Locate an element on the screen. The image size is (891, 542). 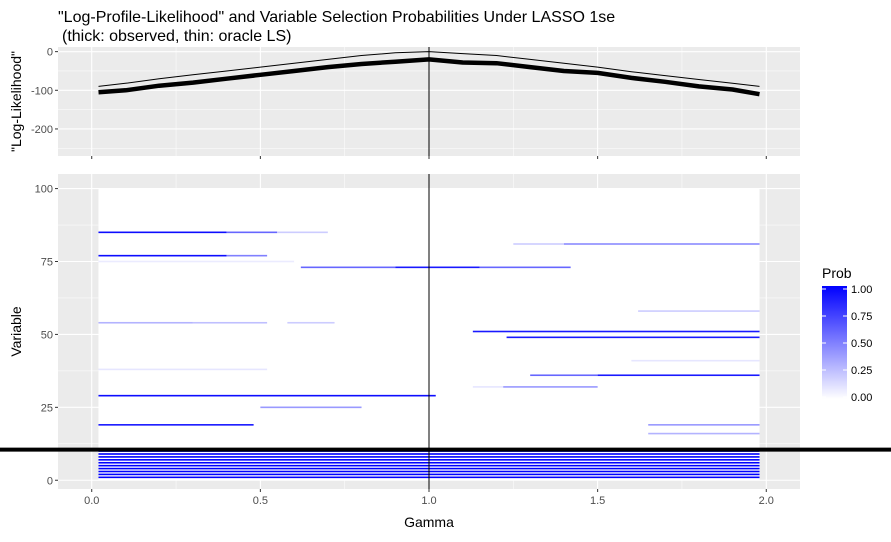
legend-tick-label: 0.75 is located at coordinates (861, 317).